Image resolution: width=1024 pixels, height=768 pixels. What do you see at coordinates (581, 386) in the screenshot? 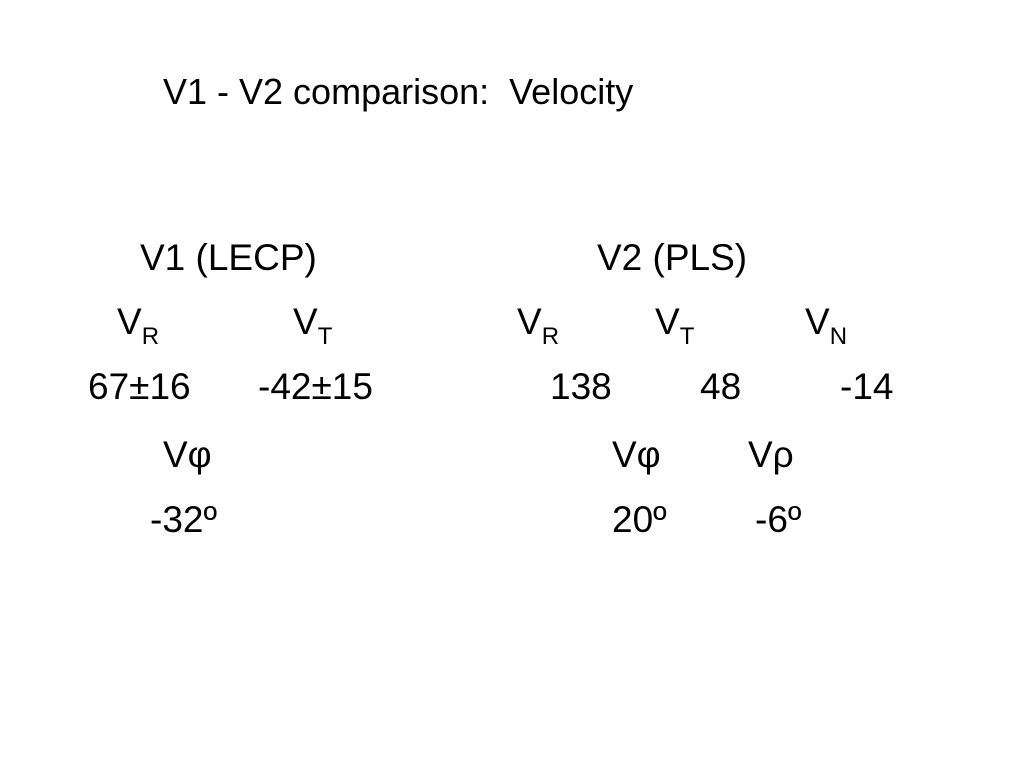
I see `value: 138` at bounding box center [581, 386].